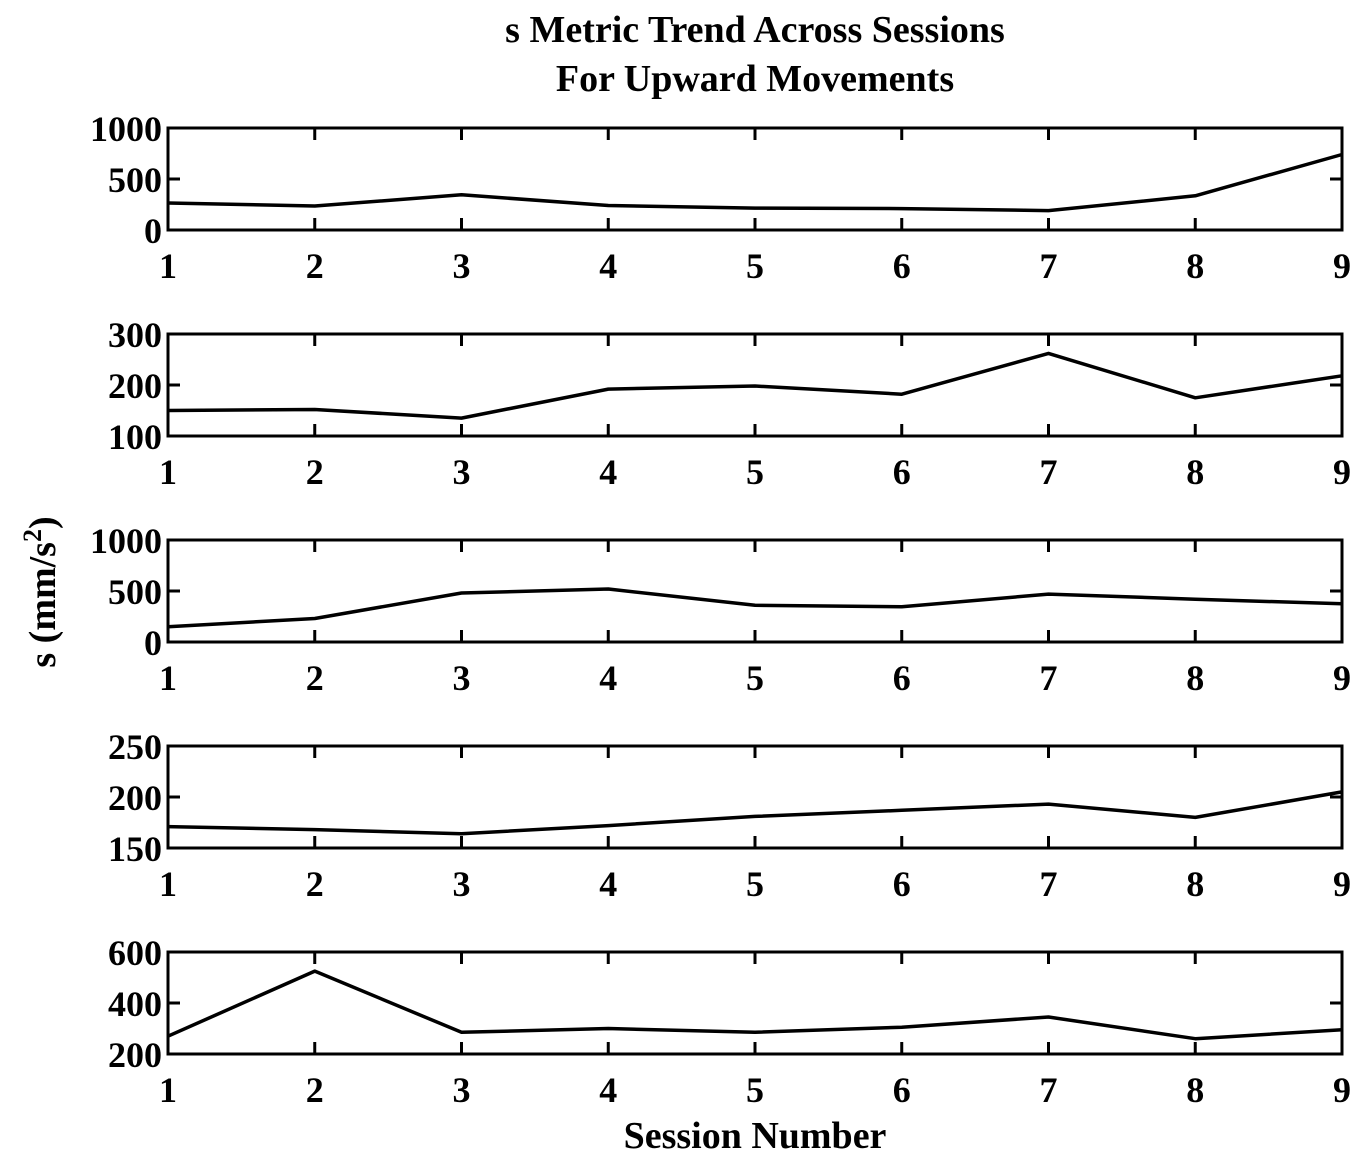 The width and height of the screenshot is (1370, 1157). What do you see at coordinates (755, 30) in the screenshot?
I see `chart-title-line-1: s Metric Trend Across Sessions` at bounding box center [755, 30].